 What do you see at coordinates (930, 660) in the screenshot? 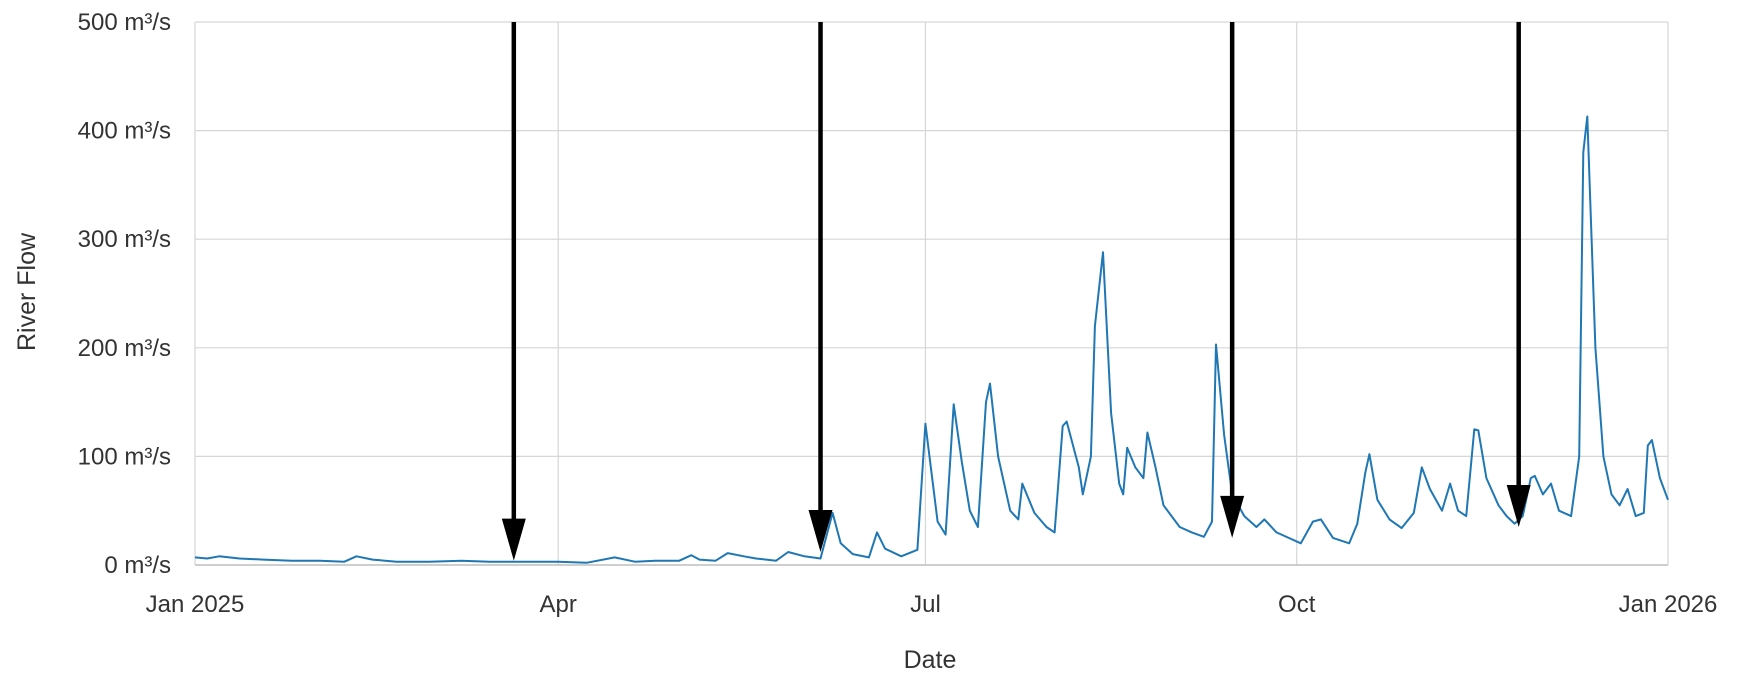
I see `x-axis-title: Date` at bounding box center [930, 660].